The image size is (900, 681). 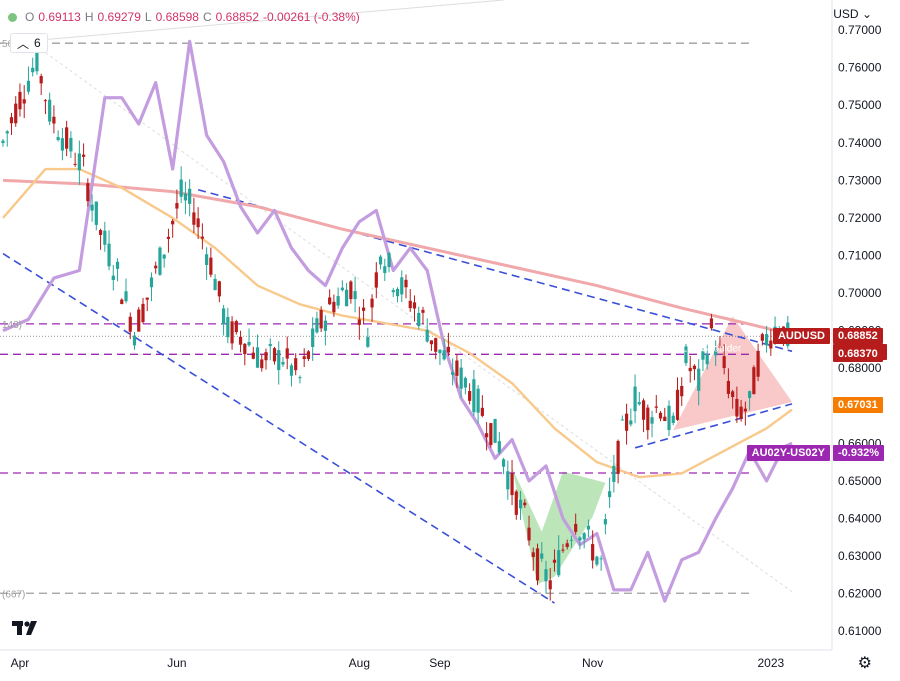 I want to click on y-tick-label: 0.65000, so click(x=860, y=481).